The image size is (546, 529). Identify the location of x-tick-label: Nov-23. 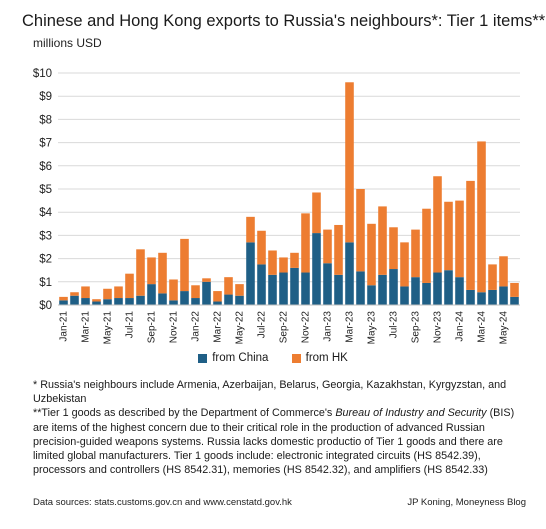
(438, 327).